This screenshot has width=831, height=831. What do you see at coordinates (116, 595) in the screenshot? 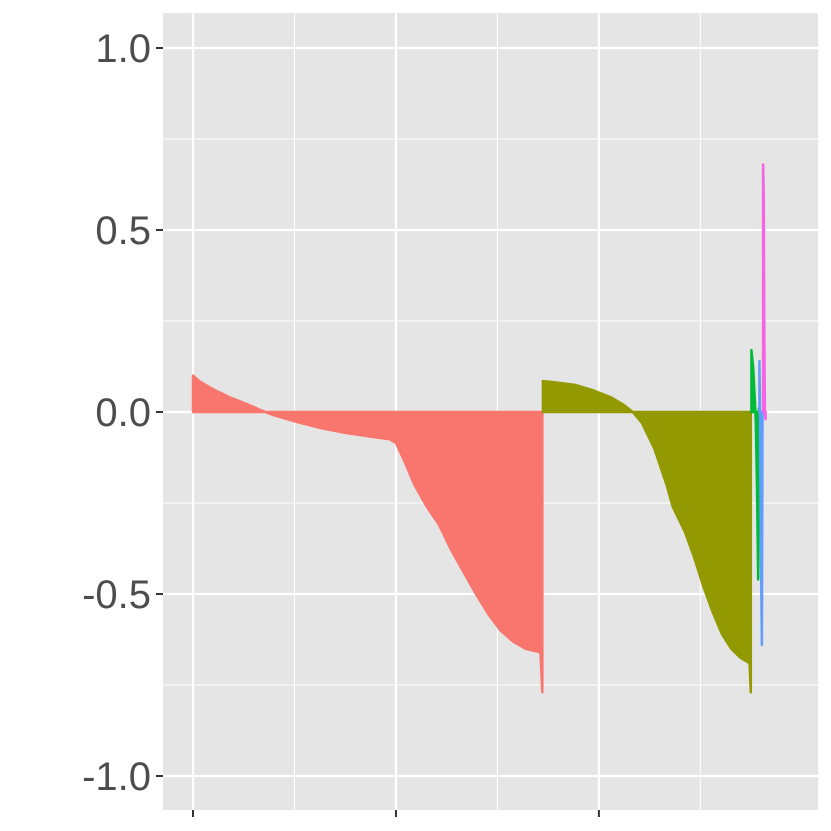
I see `y-tick-label: -0.5` at bounding box center [116, 595].